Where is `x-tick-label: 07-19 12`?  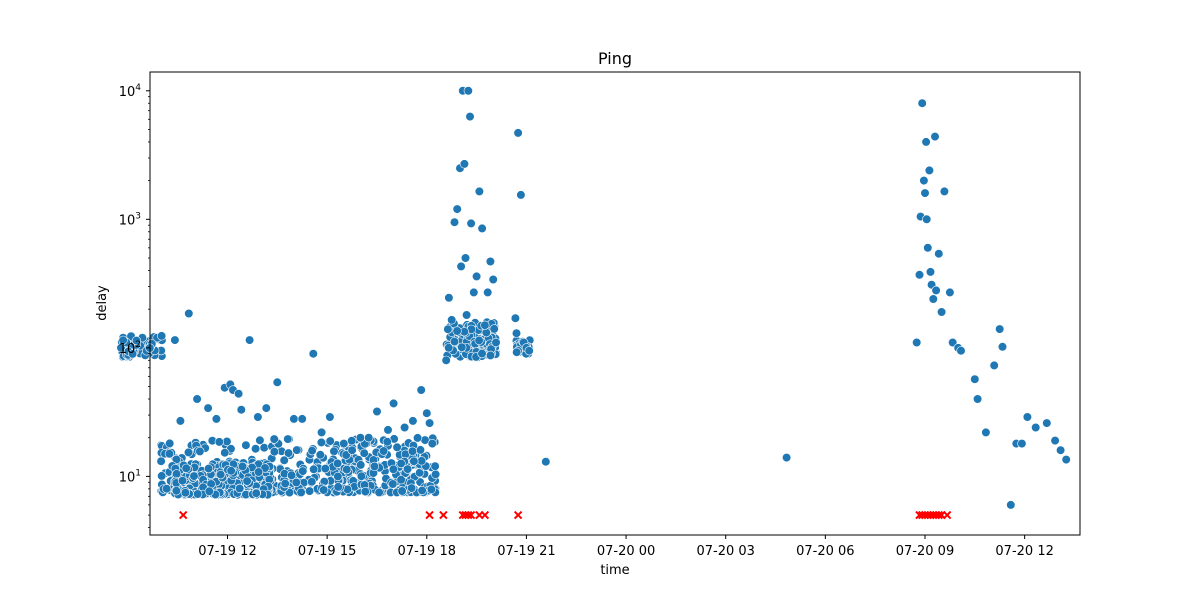 x-tick-label: 07-19 12 is located at coordinates (227, 551).